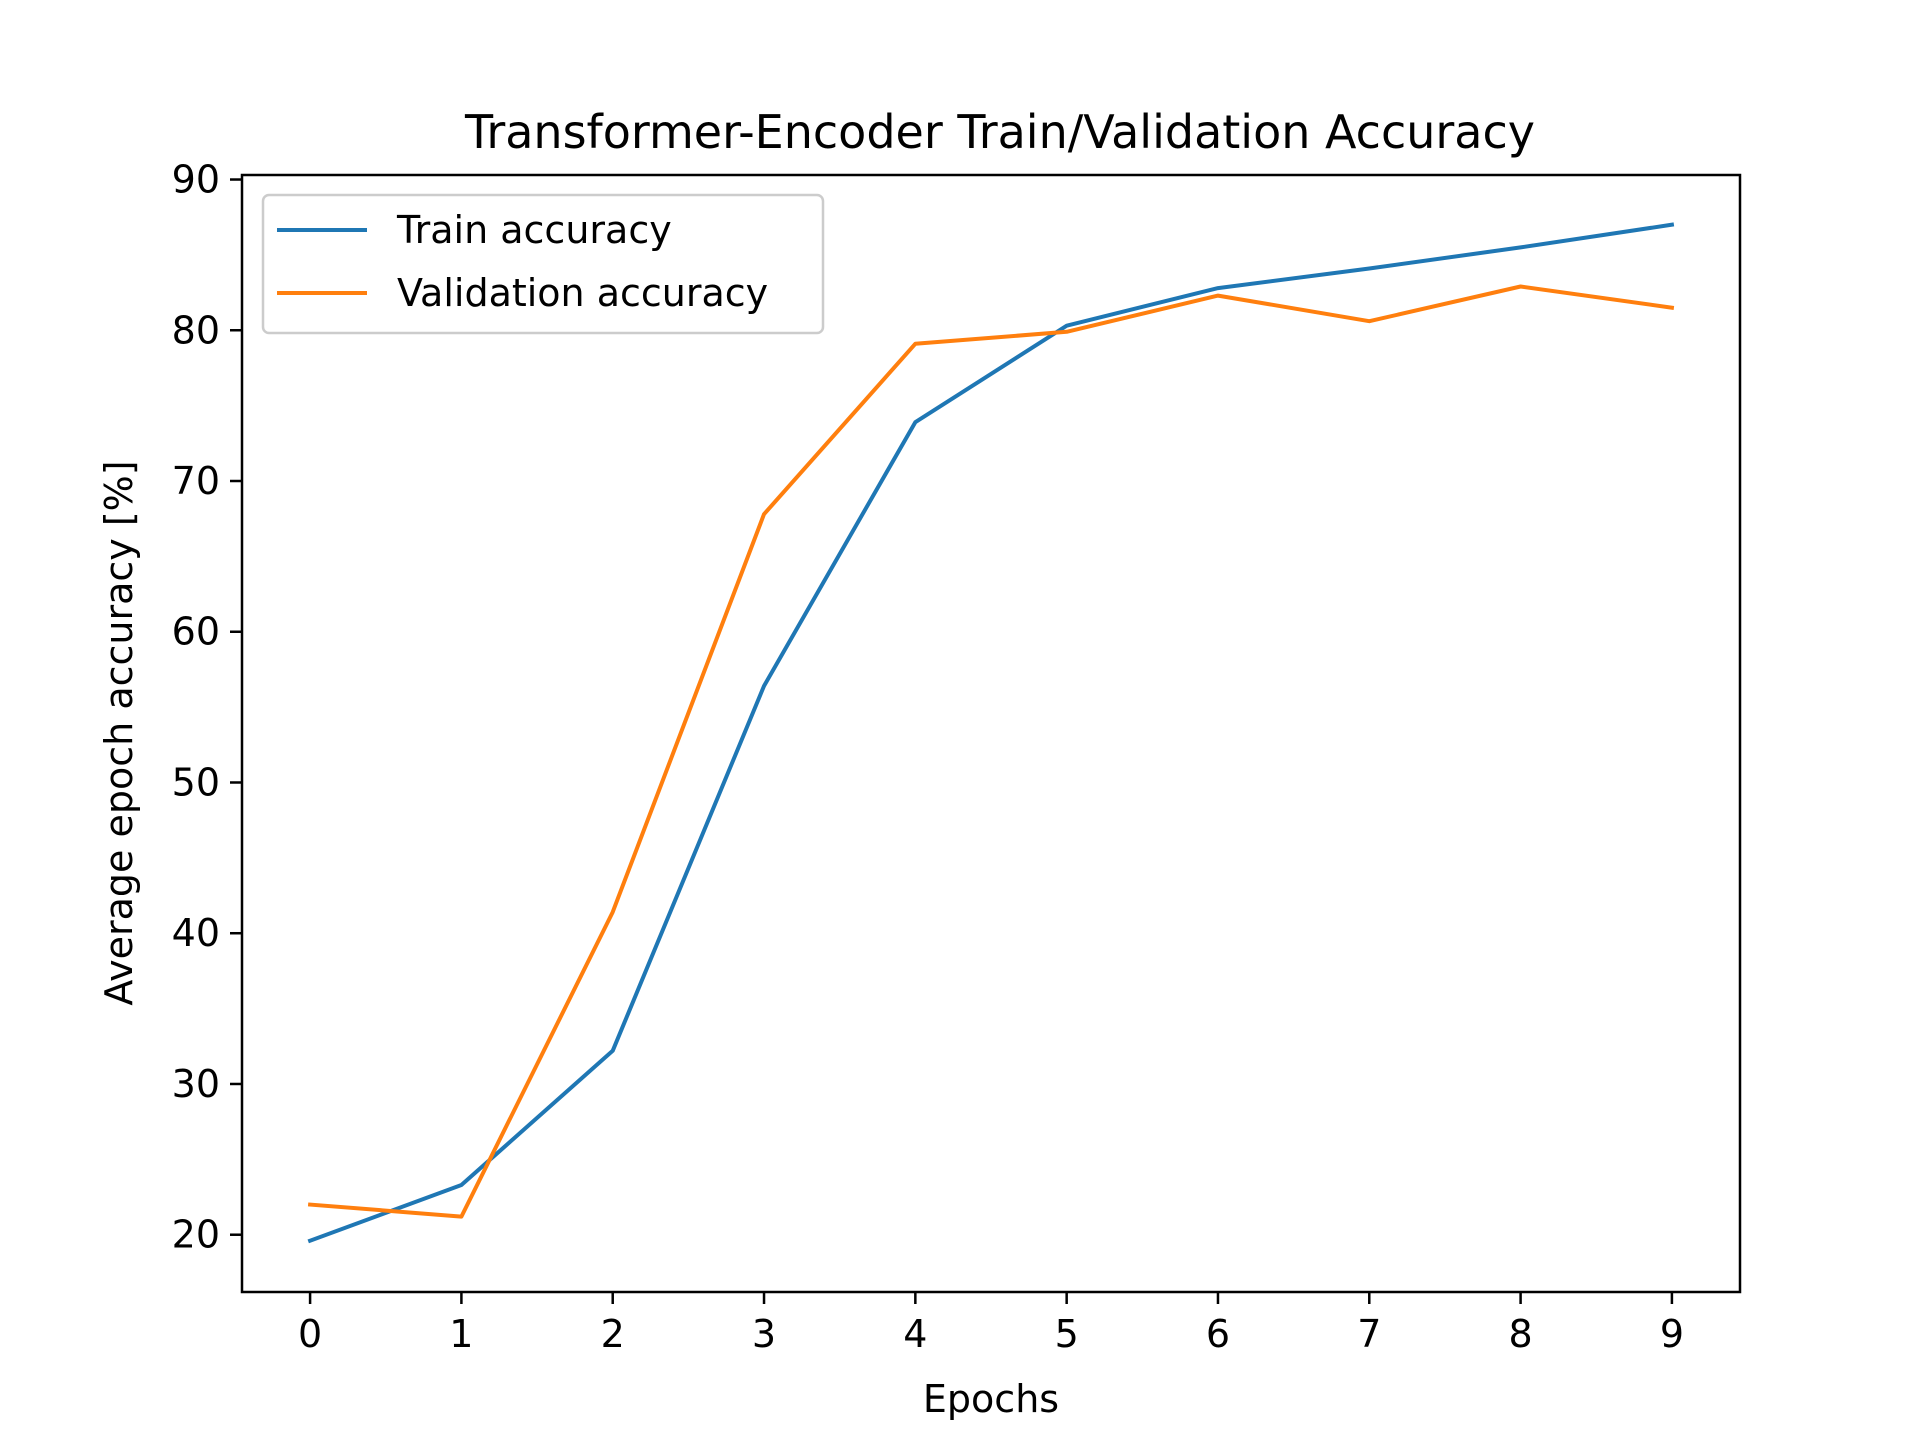 The height and width of the screenshot is (1440, 1920). Describe the element at coordinates (196, 782) in the screenshot. I see `y-tick-label: 50` at that location.